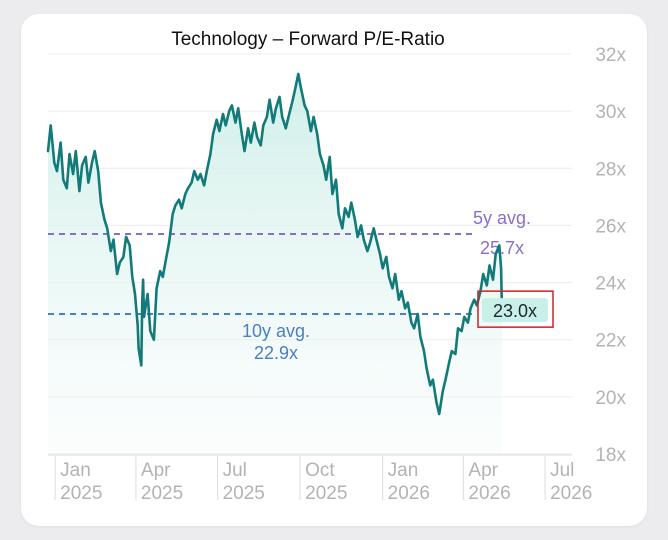  Describe the element at coordinates (610, 284) in the screenshot. I see `y-tick-label: 24x` at that location.